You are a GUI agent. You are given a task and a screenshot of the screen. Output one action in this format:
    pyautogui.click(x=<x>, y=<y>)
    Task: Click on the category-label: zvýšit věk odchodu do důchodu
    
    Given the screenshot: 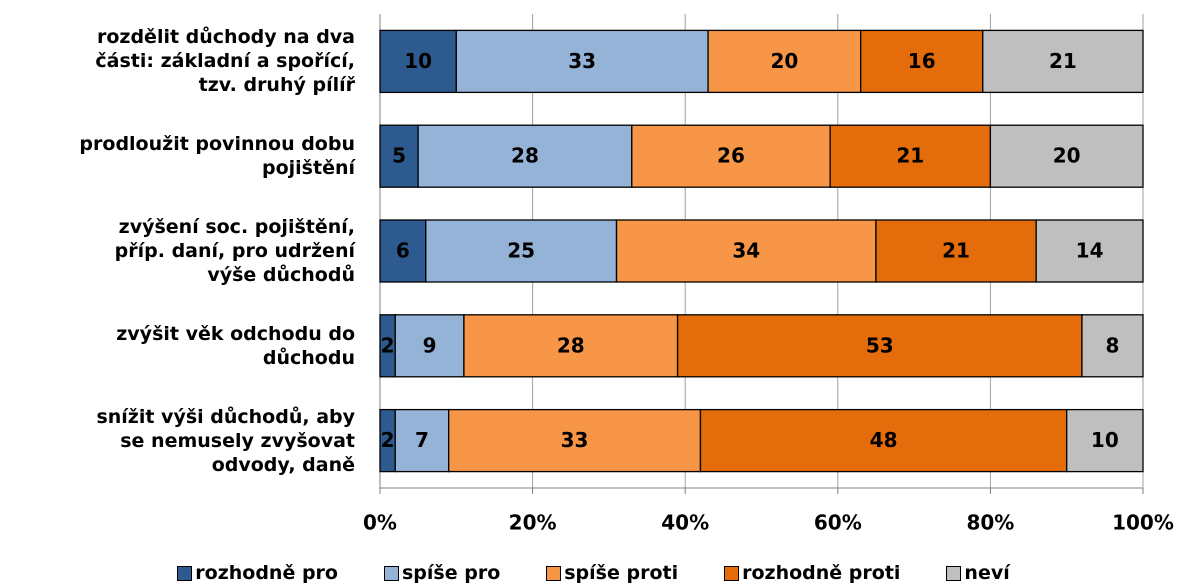 What is the action you would take?
    pyautogui.click(x=235, y=345)
    